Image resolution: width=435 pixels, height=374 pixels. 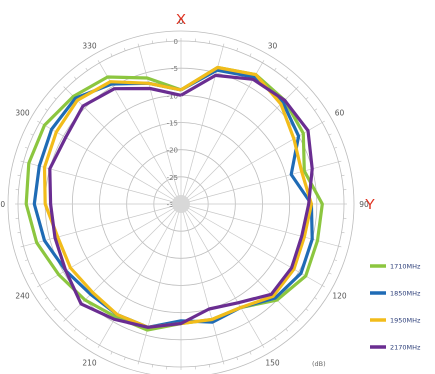 What do you see at coordinates (395, 307) in the screenshot?
I see `legend: 1710MHz 1850MHz 1950MHz 2170MHz` at bounding box center [395, 307].